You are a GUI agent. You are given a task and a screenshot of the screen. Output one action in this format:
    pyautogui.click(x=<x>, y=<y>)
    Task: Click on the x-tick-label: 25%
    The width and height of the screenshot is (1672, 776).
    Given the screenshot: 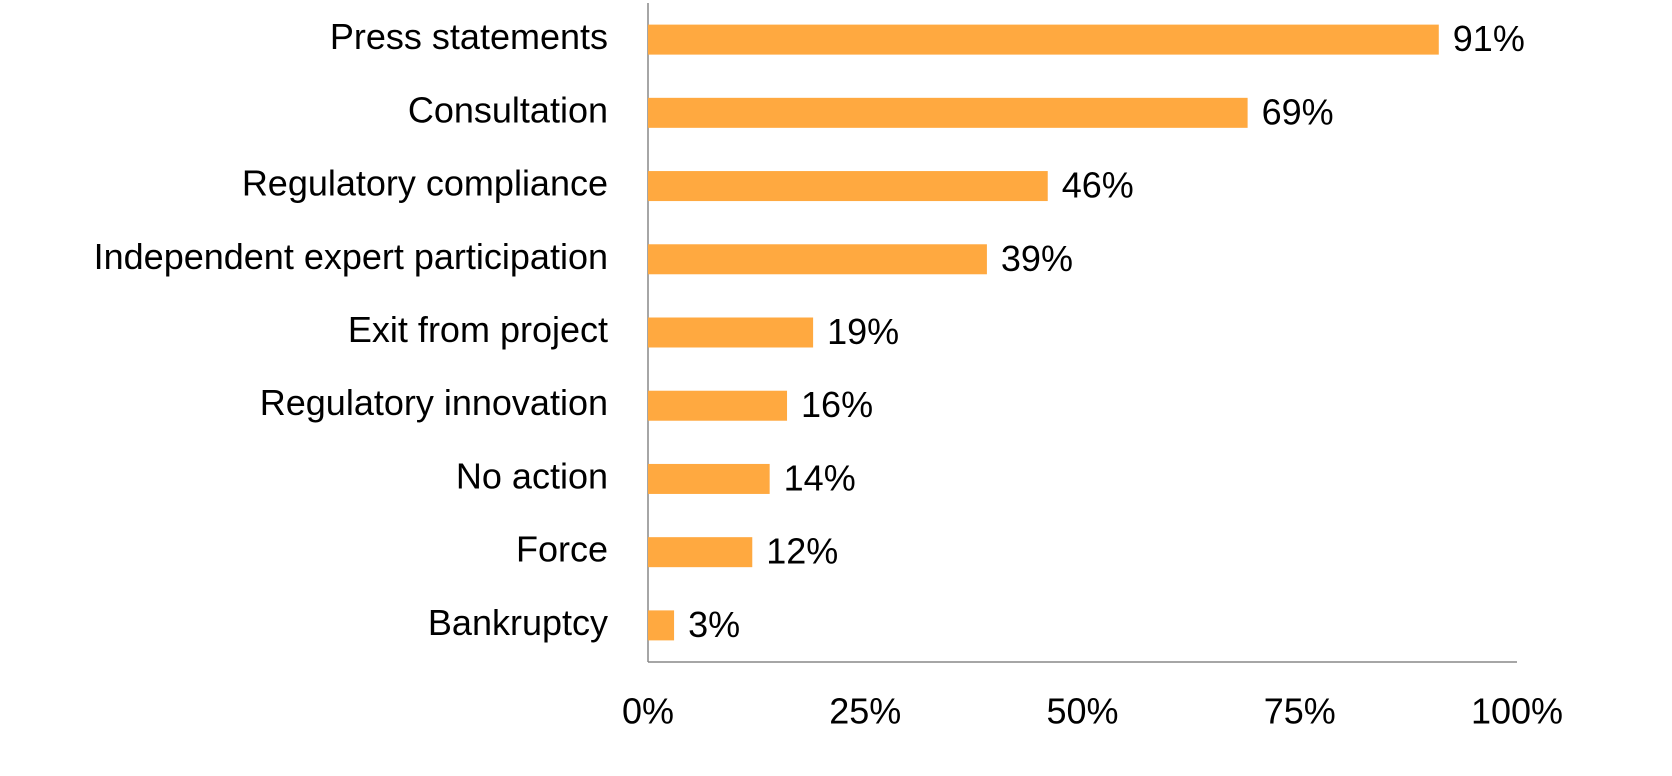 What is the action you would take?
    pyautogui.click(x=865, y=711)
    